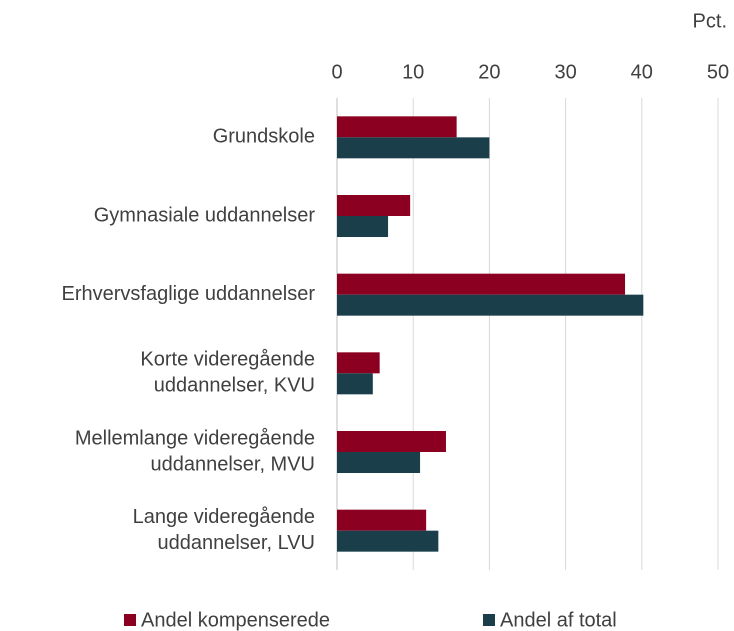 The image size is (734, 631). Describe the element at coordinates (224, 517) in the screenshot. I see `y-tick-label: Lange videregående` at that location.